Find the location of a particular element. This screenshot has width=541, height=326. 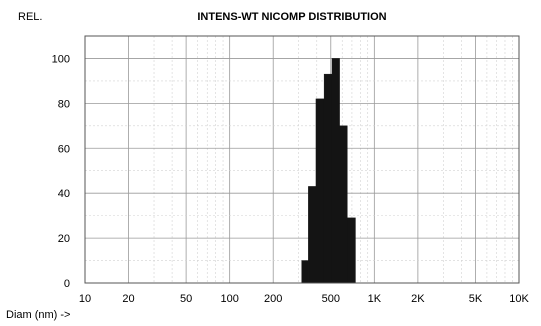

y-tick-label: 80 is located at coordinates (64, 104).